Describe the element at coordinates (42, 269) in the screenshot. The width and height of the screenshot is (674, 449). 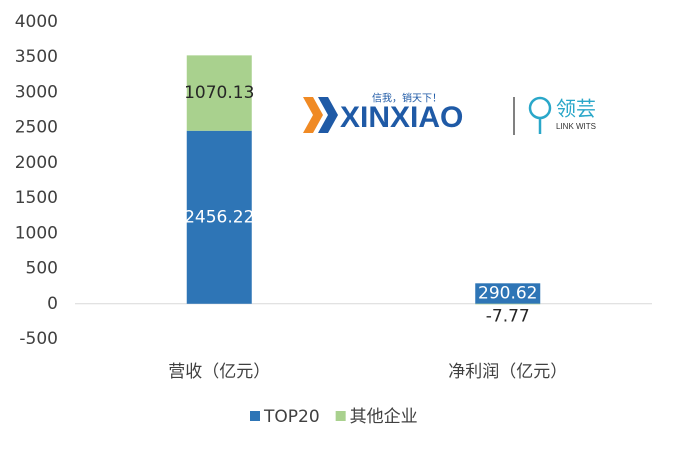
I see `y-tick-label: 500` at that location.